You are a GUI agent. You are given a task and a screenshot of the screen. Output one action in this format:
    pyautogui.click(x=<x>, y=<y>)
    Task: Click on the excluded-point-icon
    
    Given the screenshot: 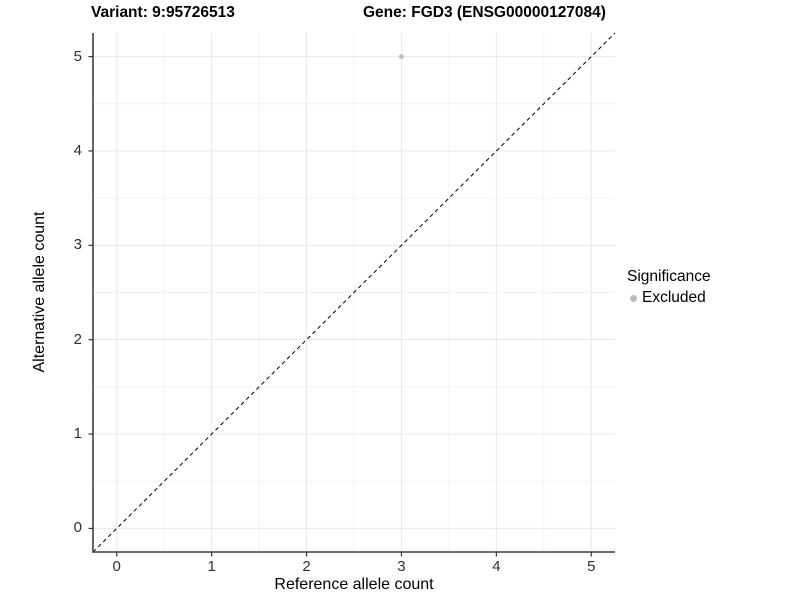 What is the action you would take?
    pyautogui.click(x=633, y=298)
    